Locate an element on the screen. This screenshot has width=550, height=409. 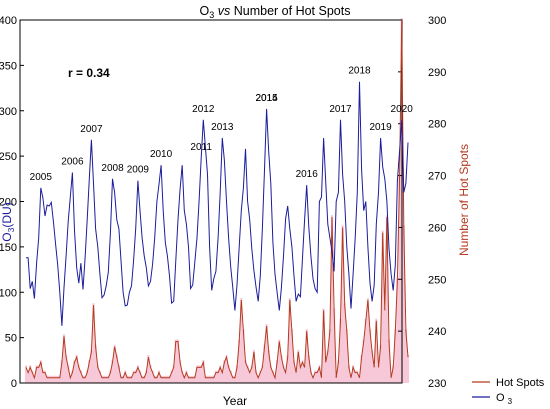
left-tick-label: 50 is located at coordinates (11, 339).